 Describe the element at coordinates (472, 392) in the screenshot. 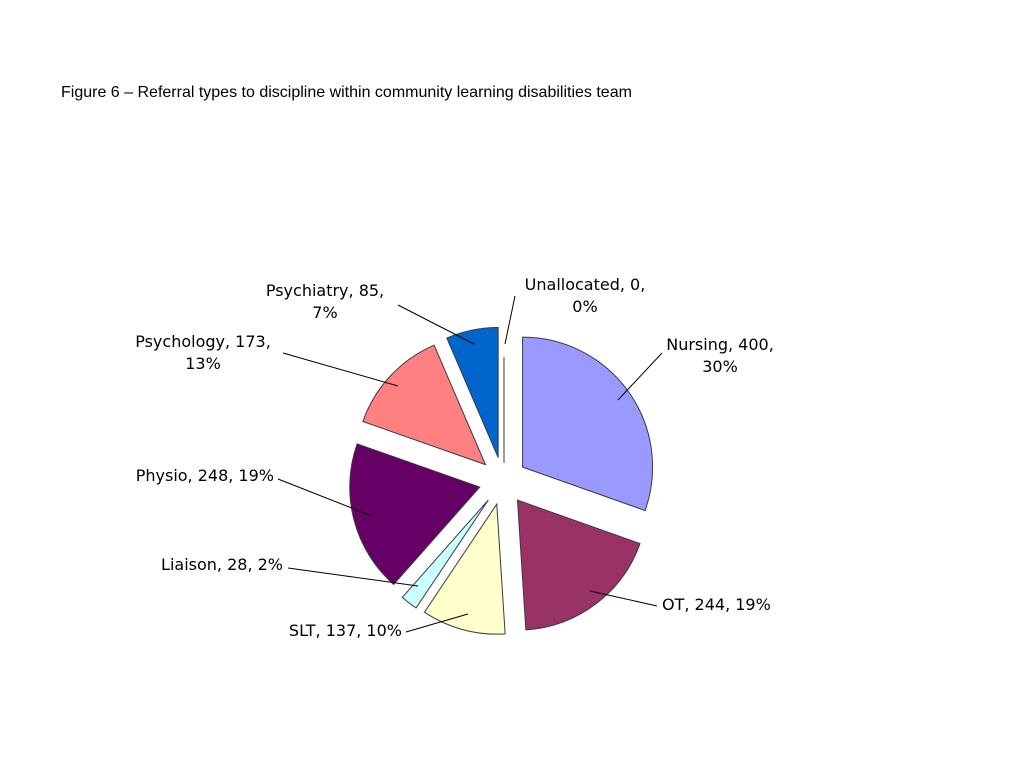

I see `pie-slice-psychiatry` at that location.